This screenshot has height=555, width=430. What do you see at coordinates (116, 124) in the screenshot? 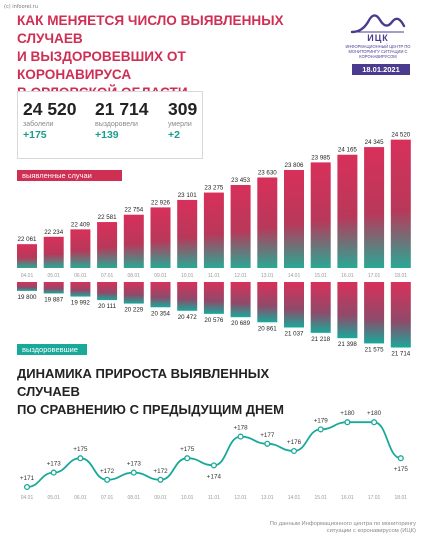
I see `stat-recovered-label: выздоровели` at bounding box center [116, 124].